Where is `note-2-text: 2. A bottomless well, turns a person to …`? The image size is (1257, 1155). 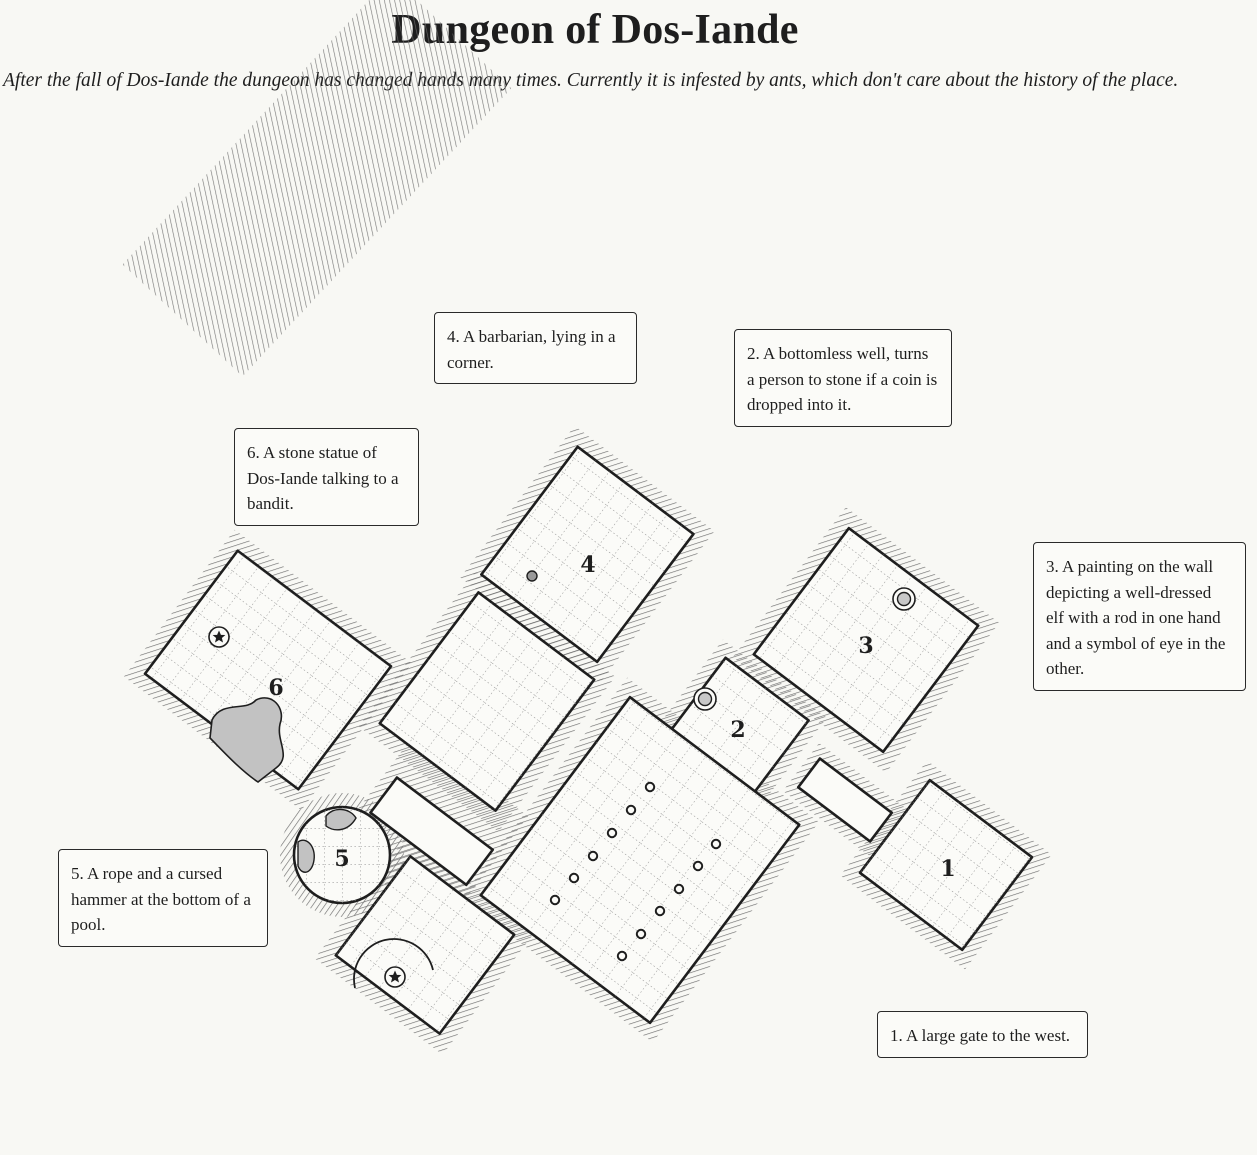 note-2-text: 2. A bottomless well, turns a person to … is located at coordinates (842, 379).